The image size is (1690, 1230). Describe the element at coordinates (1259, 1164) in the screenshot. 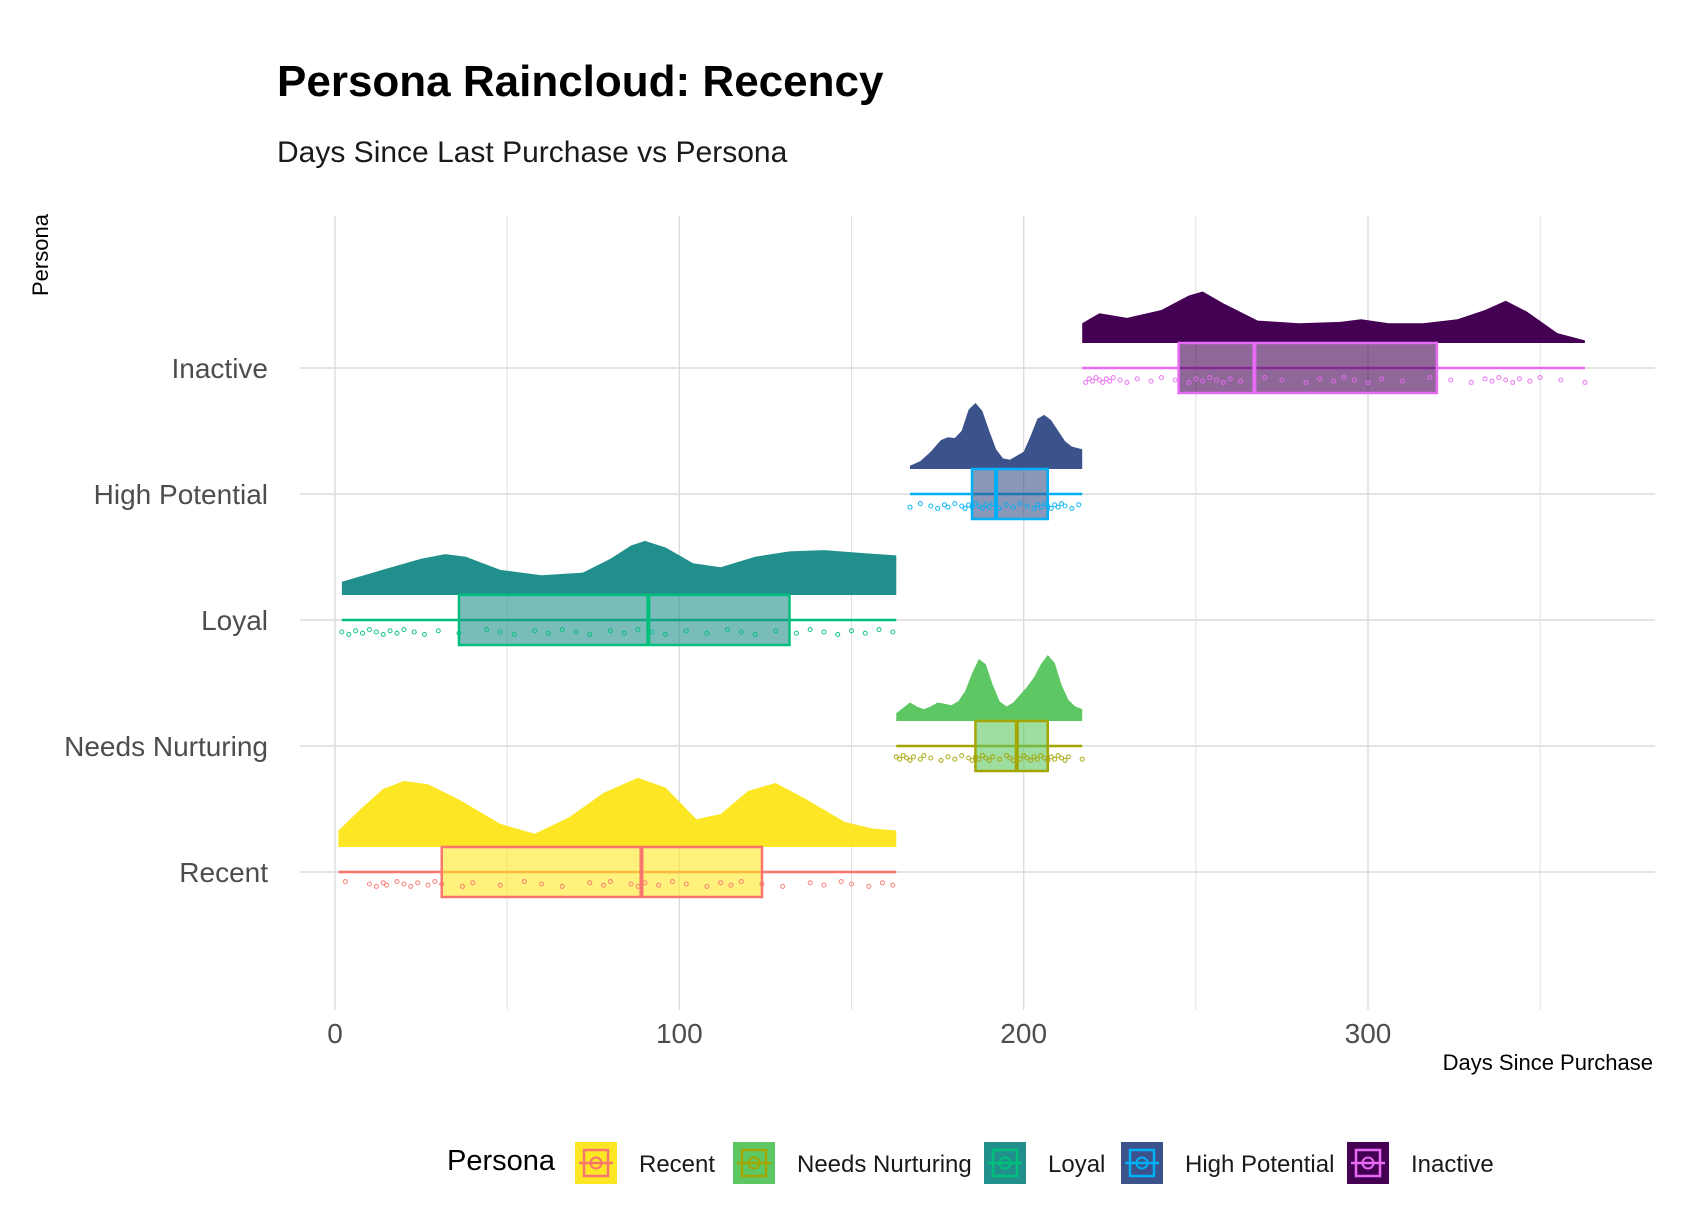

I see `legend-label: High Potential` at that location.